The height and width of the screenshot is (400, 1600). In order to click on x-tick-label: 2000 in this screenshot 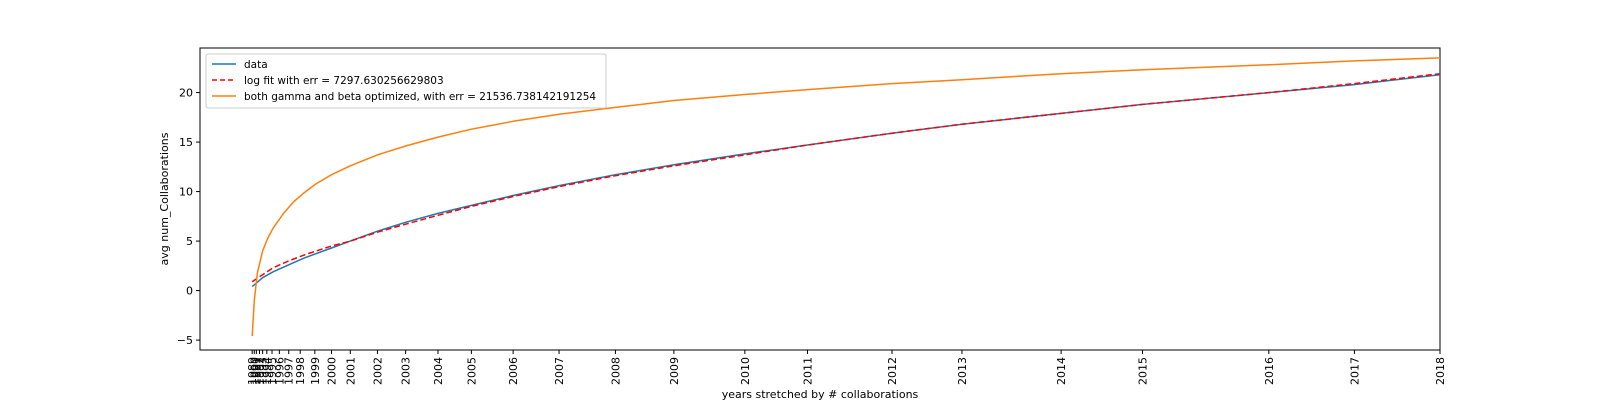, I will do `click(332, 371)`.